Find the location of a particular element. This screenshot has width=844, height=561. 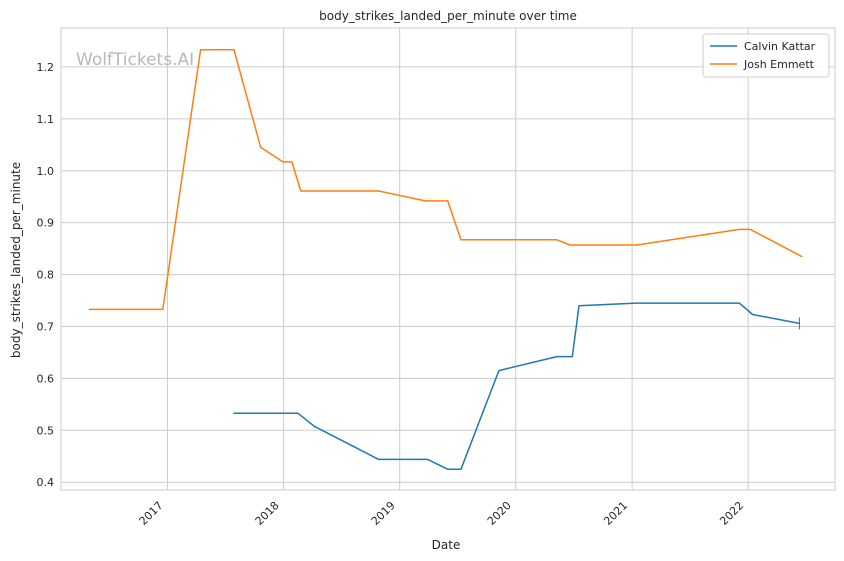

y-tick-label: 1.2 is located at coordinates (46, 67).